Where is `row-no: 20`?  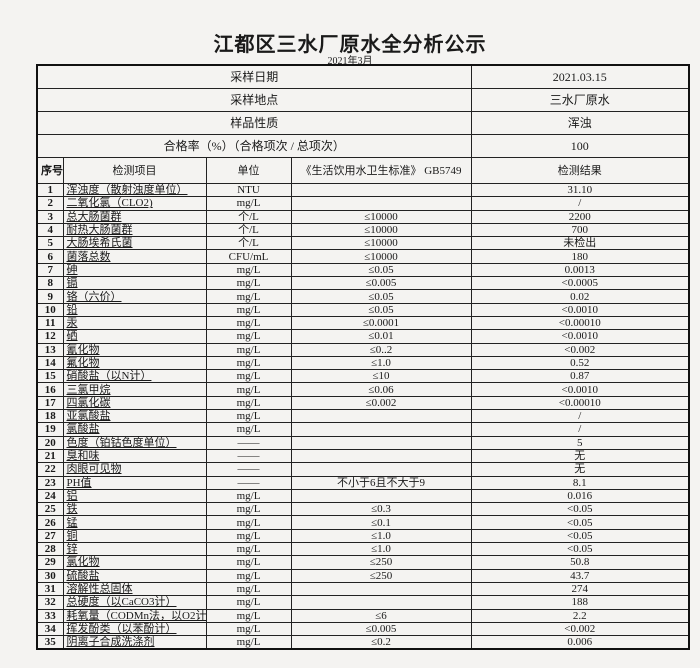 row-no: 20 is located at coordinates (50, 442).